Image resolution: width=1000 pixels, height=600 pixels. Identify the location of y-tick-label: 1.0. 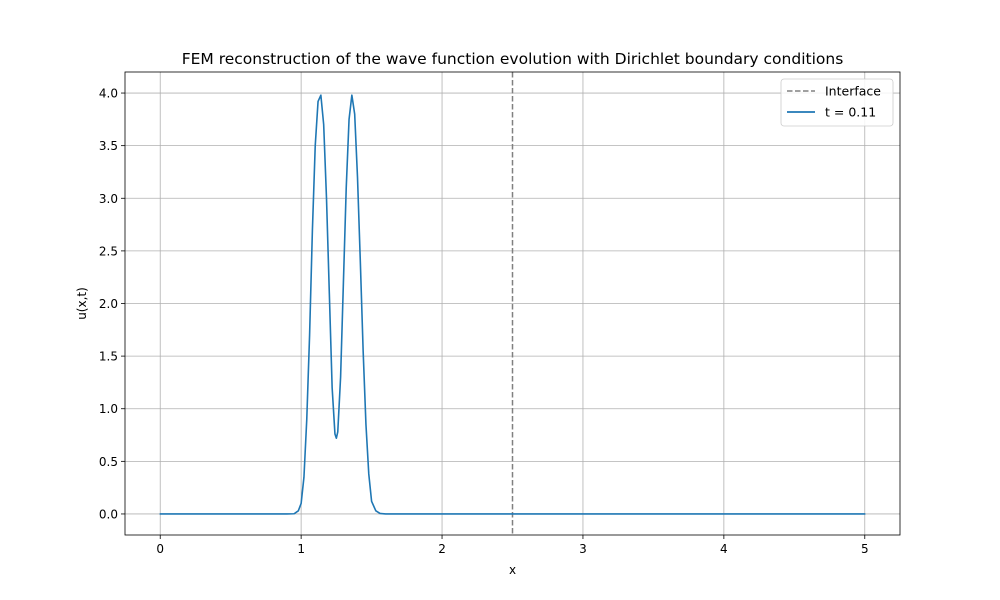
(108, 409).